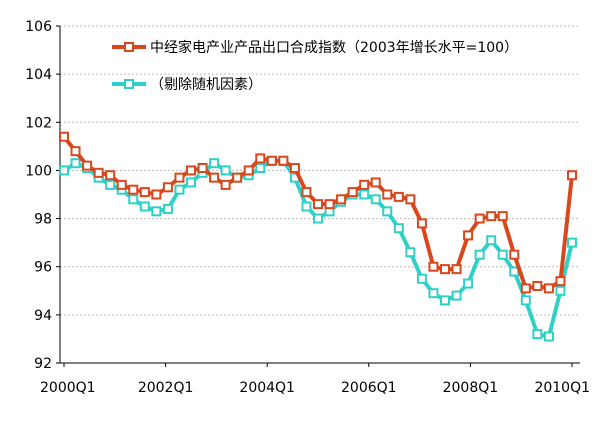  Describe the element at coordinates (334, 47) in the screenshot. I see `legend-label: 中经家电产业产品出口合成指数（2003年增长水平=100）` at that location.